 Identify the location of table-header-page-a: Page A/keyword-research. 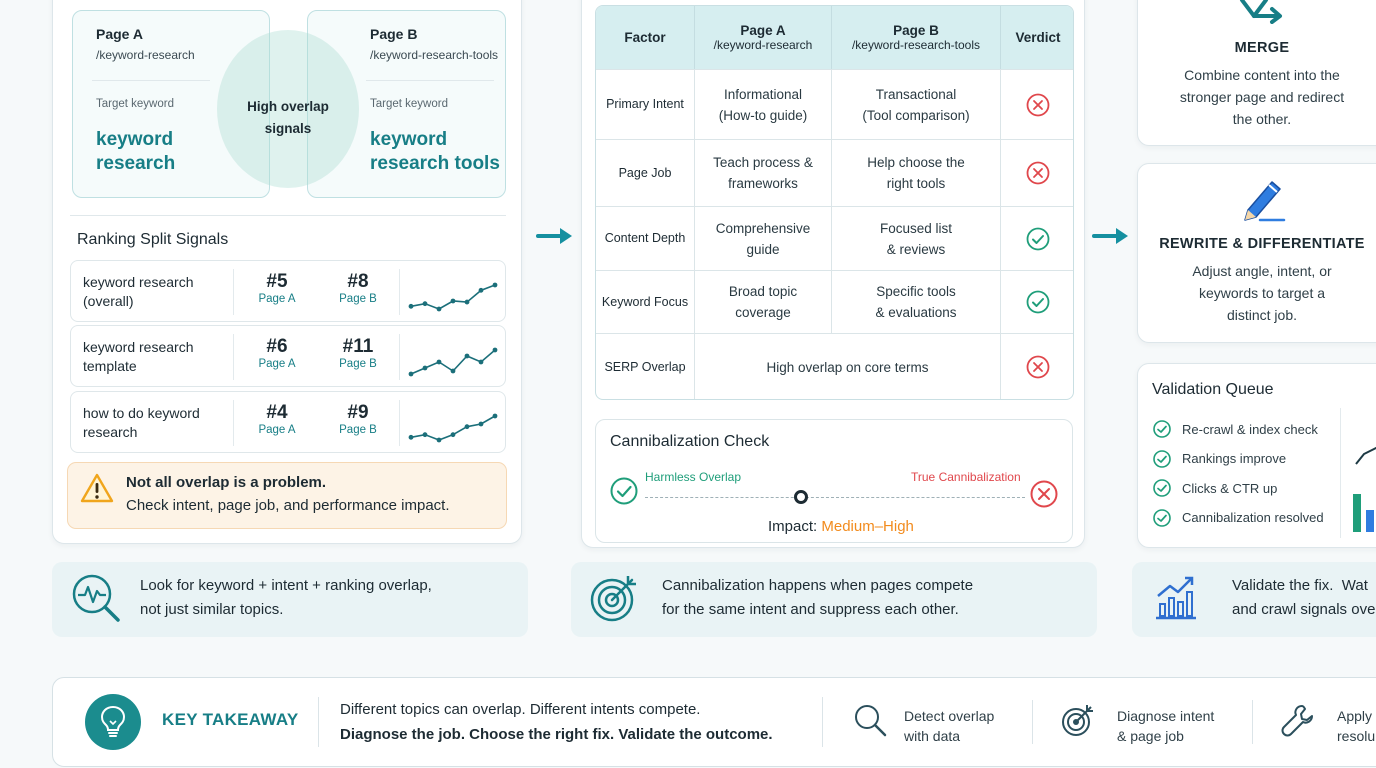
(763, 37).